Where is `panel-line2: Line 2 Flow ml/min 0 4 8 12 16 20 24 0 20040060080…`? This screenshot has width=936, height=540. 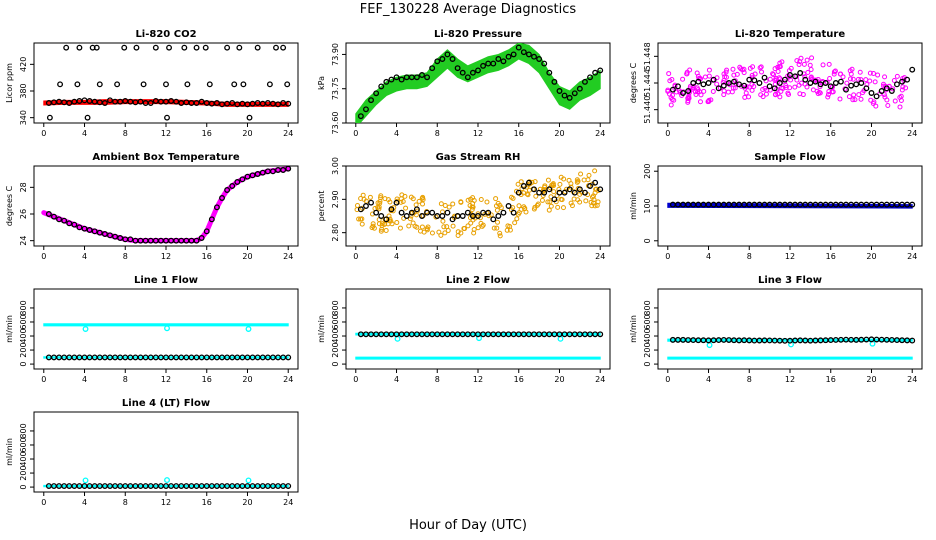
panel-line2: Line 2 Flow ml/min 0 4 8 12 16 20 24 0 20040060080… is located at coordinates (464, 329).